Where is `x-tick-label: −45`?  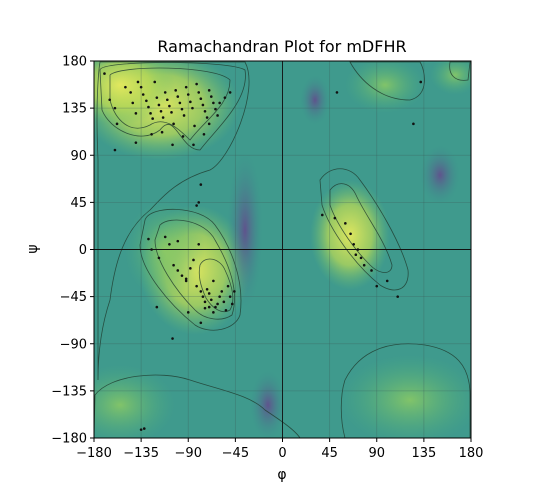
x-tick-label: −45 is located at coordinates (235, 453).